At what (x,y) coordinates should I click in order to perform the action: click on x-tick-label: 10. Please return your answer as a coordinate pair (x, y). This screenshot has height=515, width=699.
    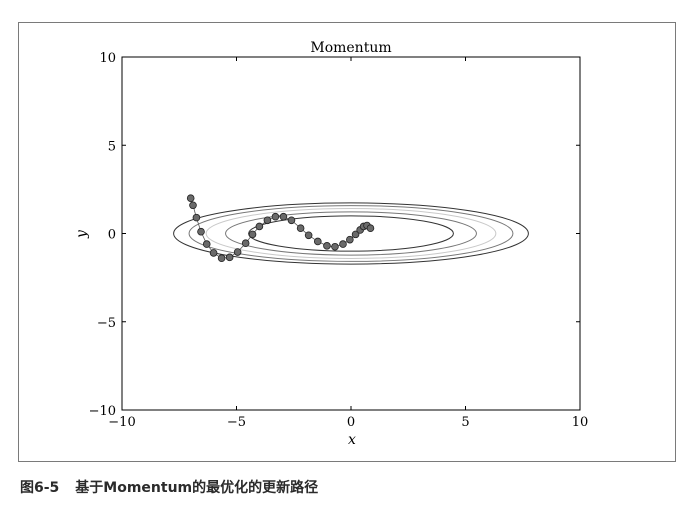
    Looking at the image, I should click on (580, 422).